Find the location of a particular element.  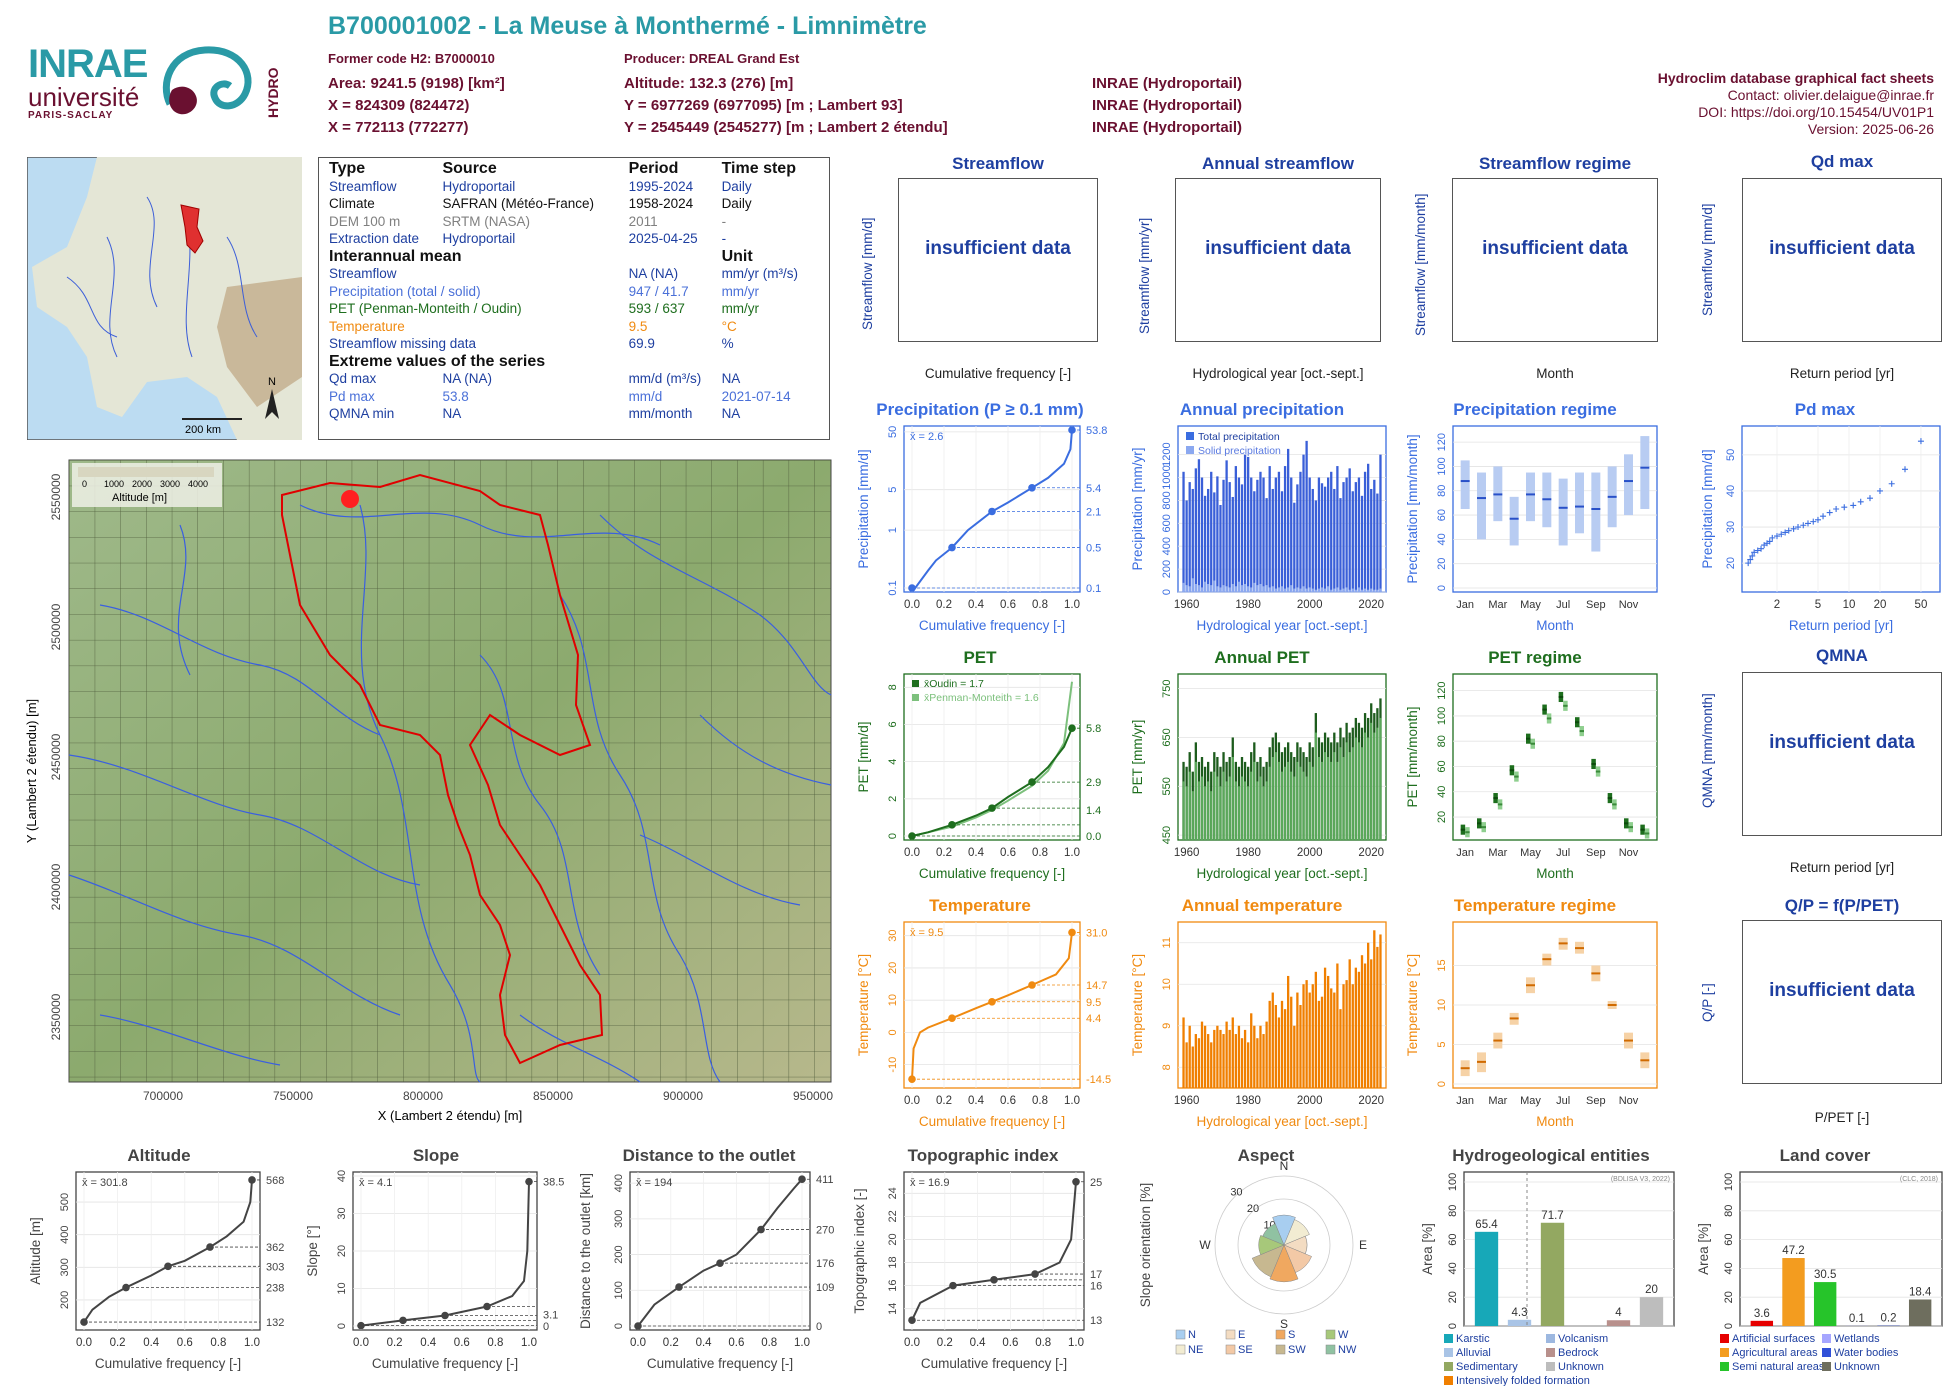

annual-streamflow-insufficient: insufficient data is located at coordinates (1278, 248).